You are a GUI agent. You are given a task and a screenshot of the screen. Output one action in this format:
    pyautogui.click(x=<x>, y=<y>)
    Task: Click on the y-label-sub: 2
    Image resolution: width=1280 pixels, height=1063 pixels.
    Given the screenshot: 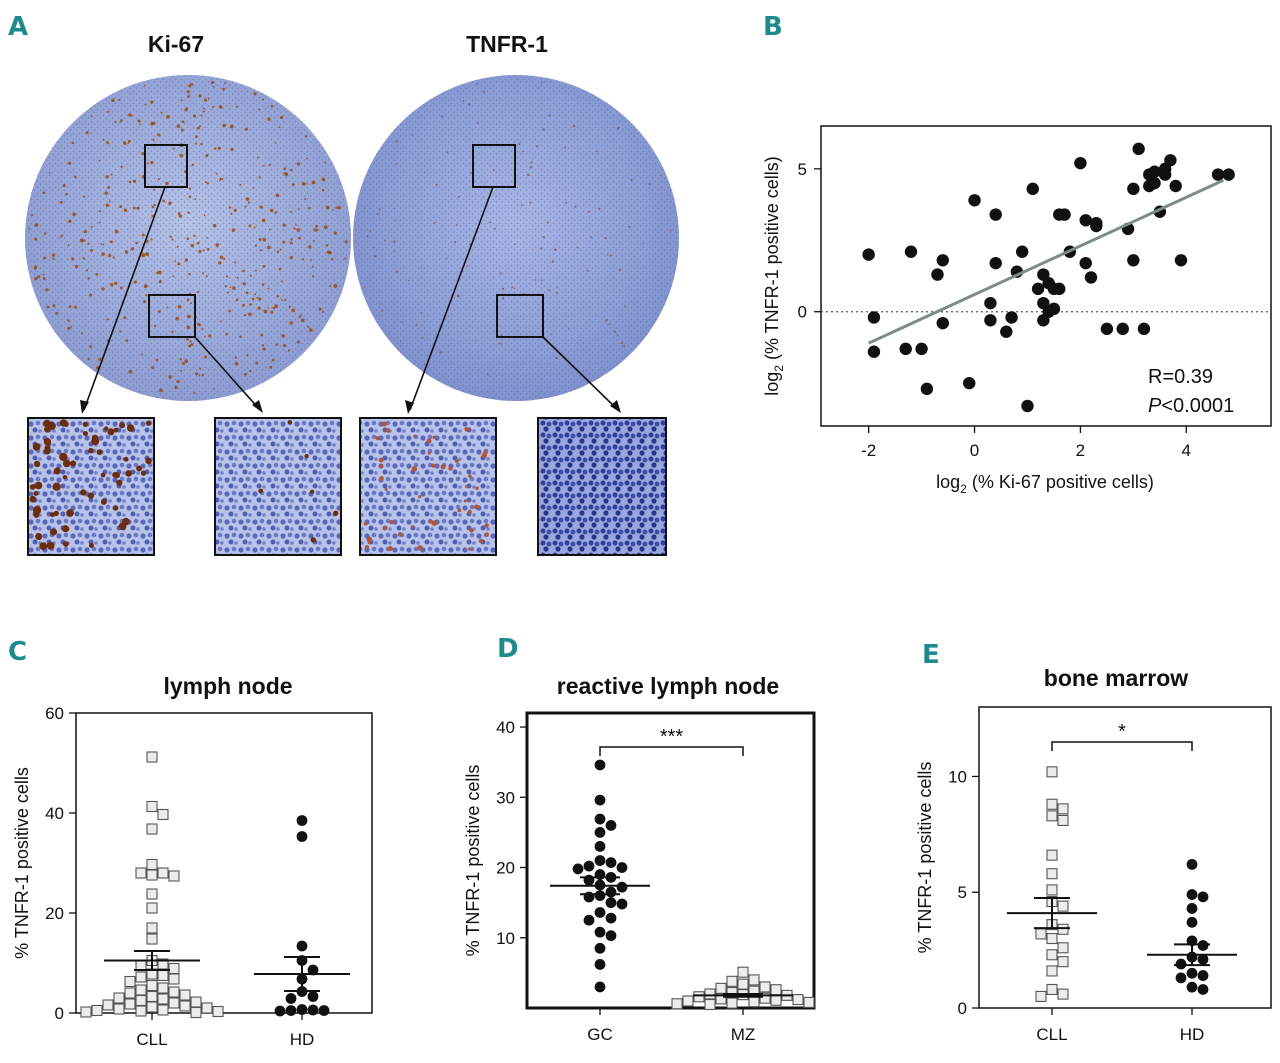 What is the action you would take?
    pyautogui.click(x=779, y=368)
    